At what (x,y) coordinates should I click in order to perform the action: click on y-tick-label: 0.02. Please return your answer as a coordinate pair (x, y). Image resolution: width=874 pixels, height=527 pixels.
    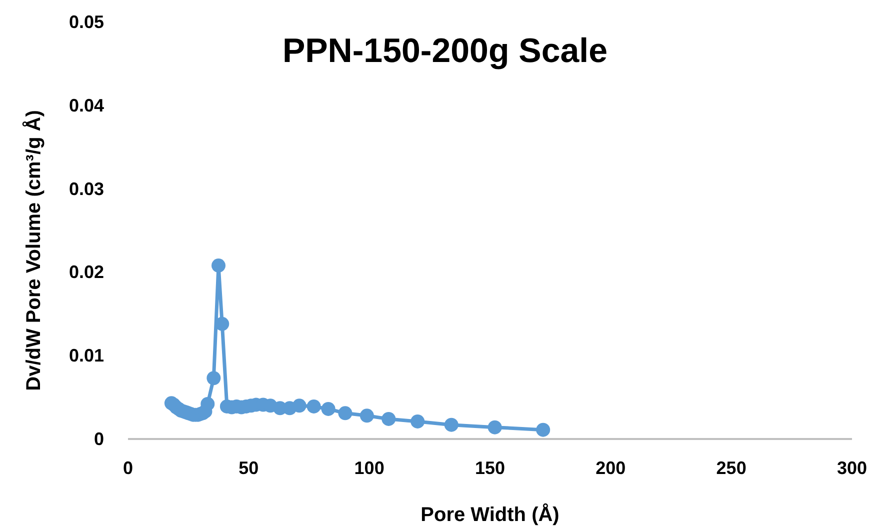
    Looking at the image, I should click on (86, 272).